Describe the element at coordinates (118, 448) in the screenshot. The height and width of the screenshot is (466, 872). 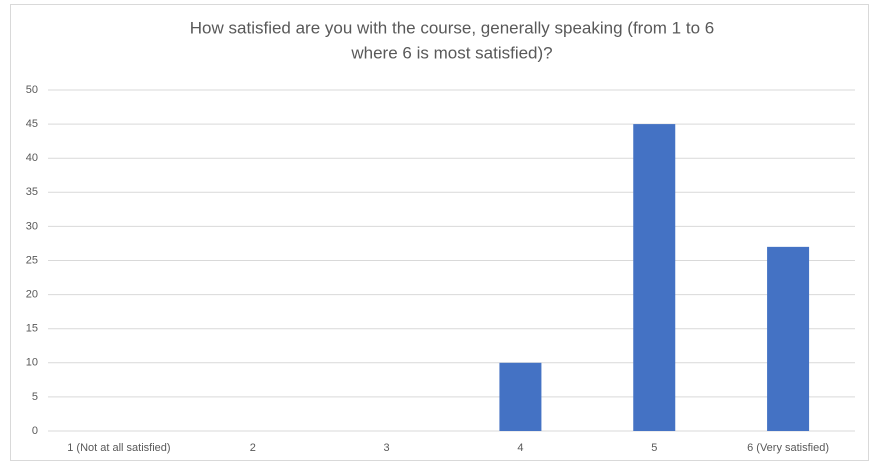
I see `x-tick-label: 1 (Not at all satisfied)` at that location.